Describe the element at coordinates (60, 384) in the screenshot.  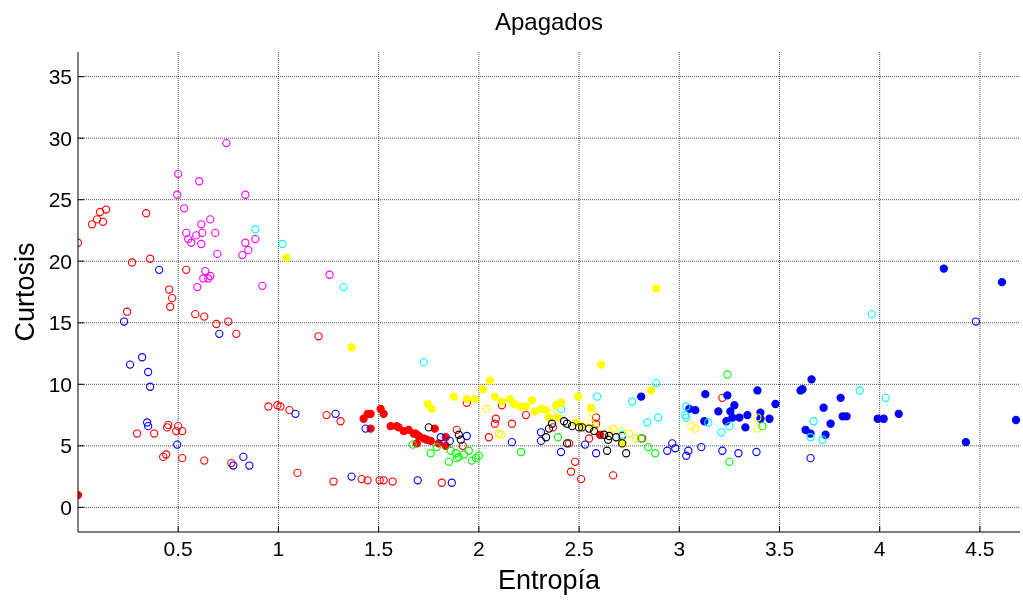
I see `y-tick-label: 10` at that location.